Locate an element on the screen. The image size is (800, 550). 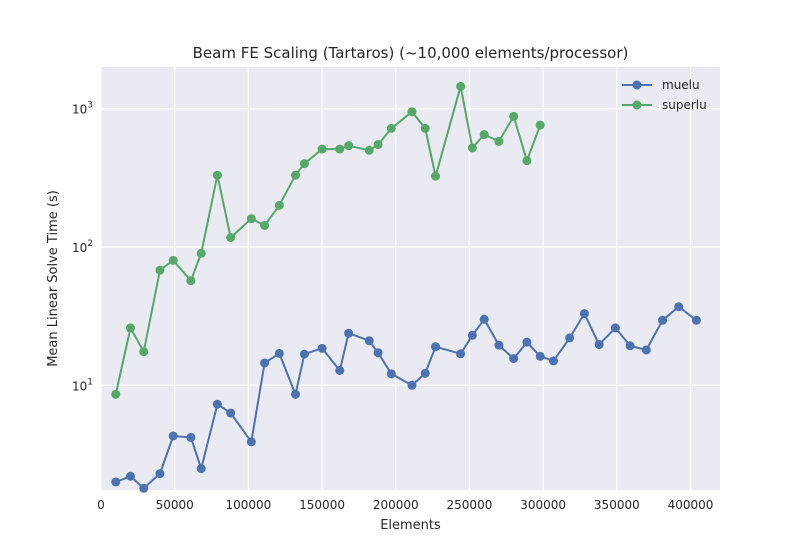
legend-label: muelu is located at coordinates (681, 85).